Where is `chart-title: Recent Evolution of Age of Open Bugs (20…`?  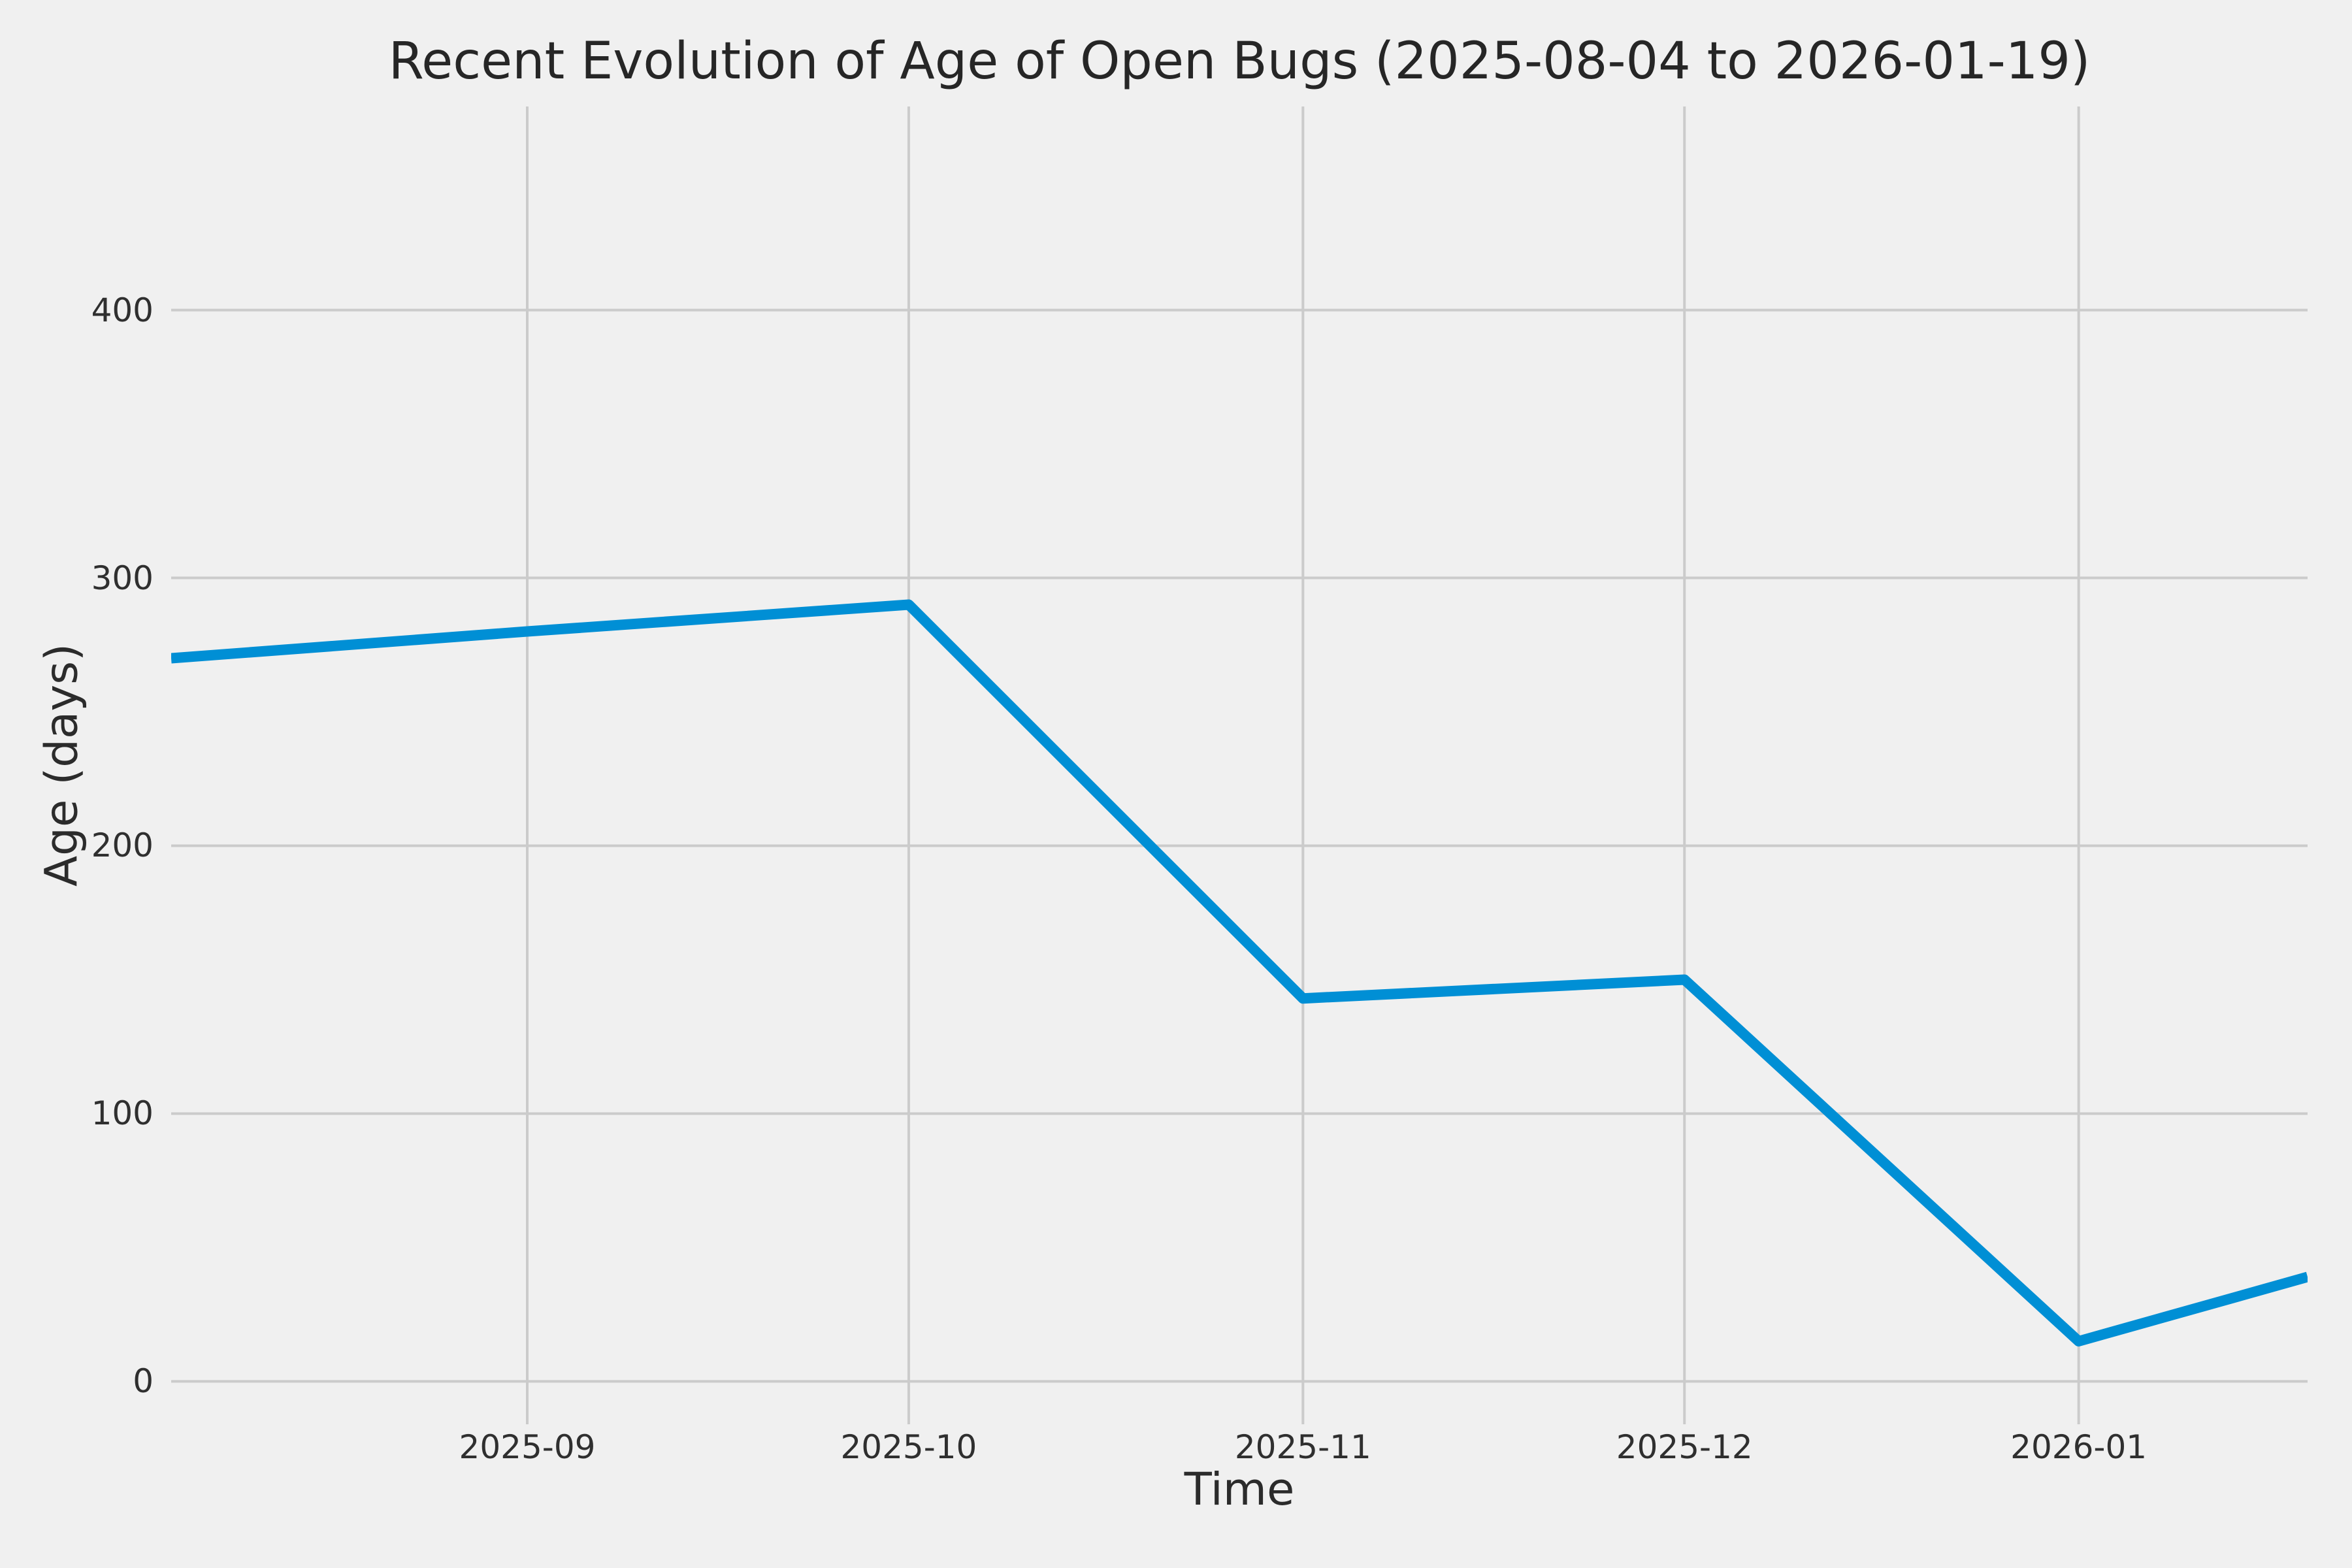
chart-title: Recent Evolution of Age of Open Bugs (20… is located at coordinates (1239, 61).